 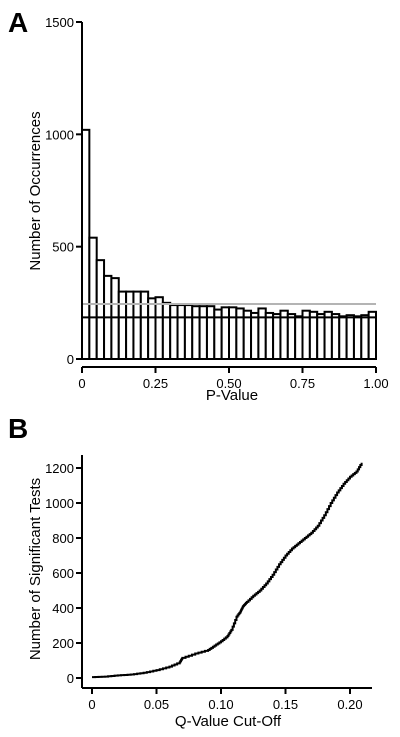 I want to click on y-tick-label: 800, so click(x=63, y=538).